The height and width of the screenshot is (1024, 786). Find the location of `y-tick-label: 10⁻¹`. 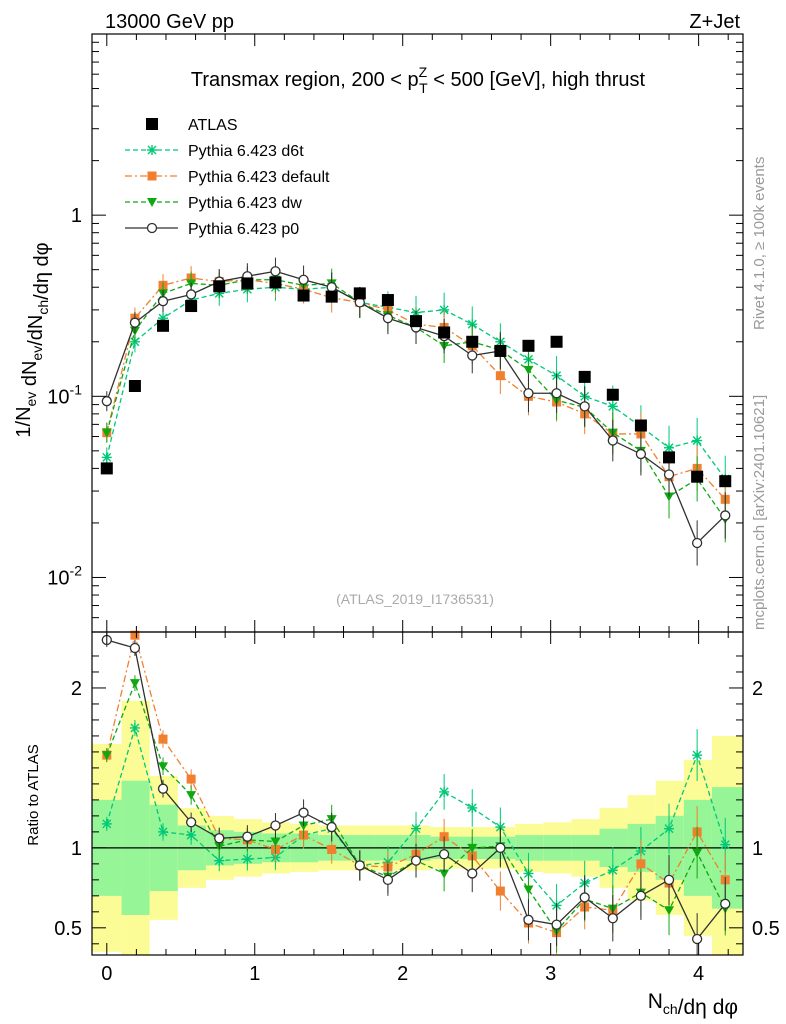

y-tick-label: 10⁻¹ is located at coordinates (64, 394).